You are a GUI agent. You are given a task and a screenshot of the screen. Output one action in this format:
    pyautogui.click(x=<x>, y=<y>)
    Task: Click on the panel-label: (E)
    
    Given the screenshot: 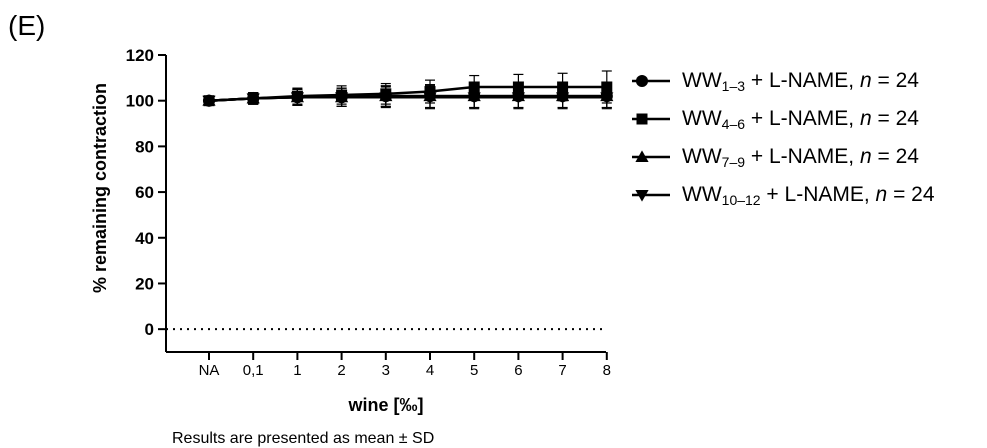 What is the action you would take?
    pyautogui.click(x=27, y=25)
    